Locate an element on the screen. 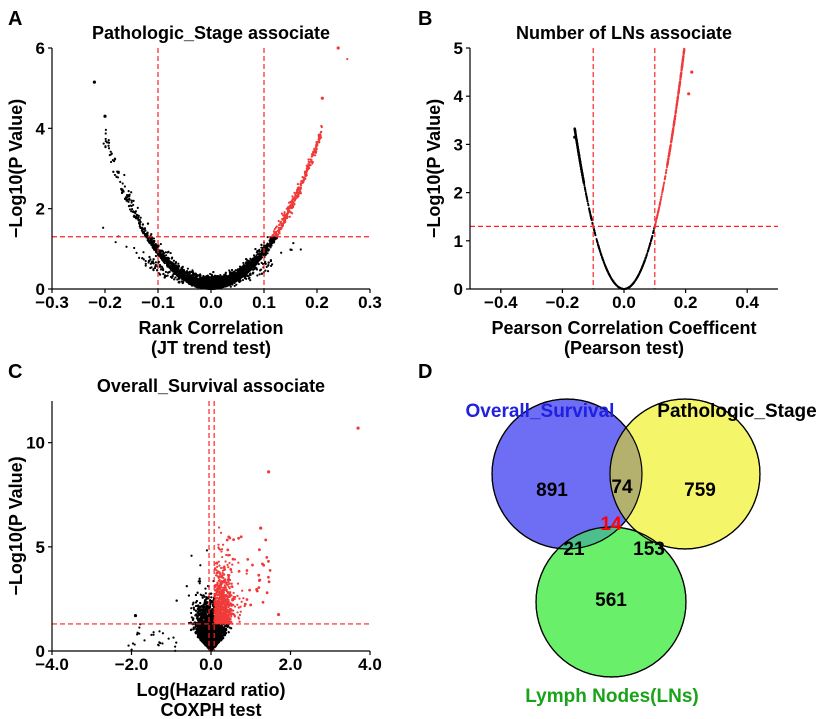 The height and width of the screenshot is (719, 829). x-tick-label: −0.1 is located at coordinates (158, 302).